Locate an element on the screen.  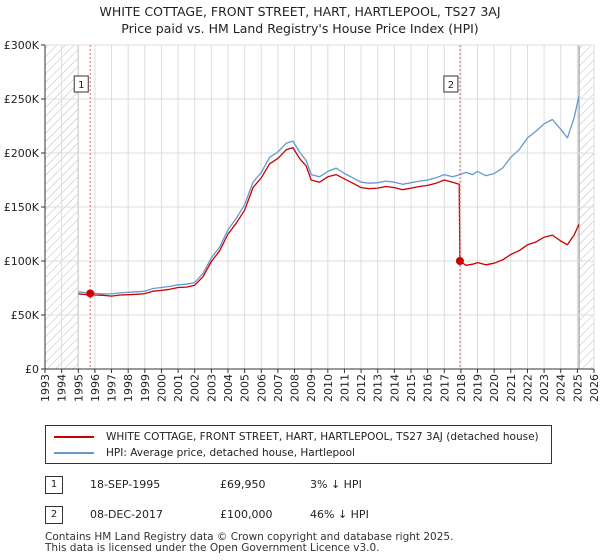
y-tick-label: £0 is located at coordinates (32, 369).